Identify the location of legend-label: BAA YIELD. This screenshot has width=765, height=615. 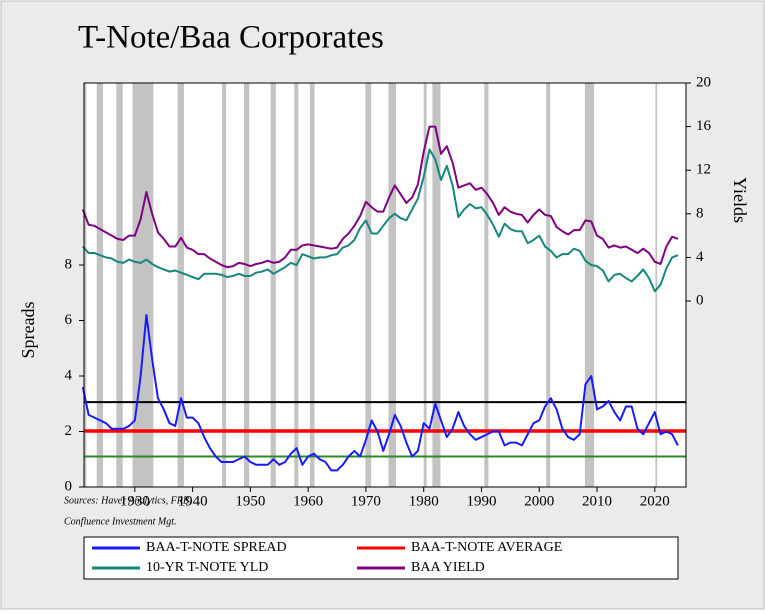
(448, 567).